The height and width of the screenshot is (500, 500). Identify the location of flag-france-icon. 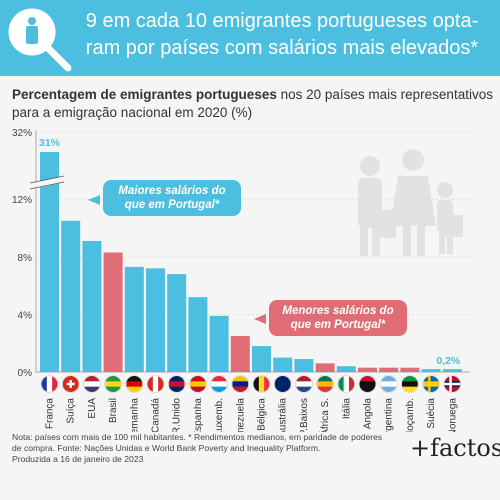
(49, 384).